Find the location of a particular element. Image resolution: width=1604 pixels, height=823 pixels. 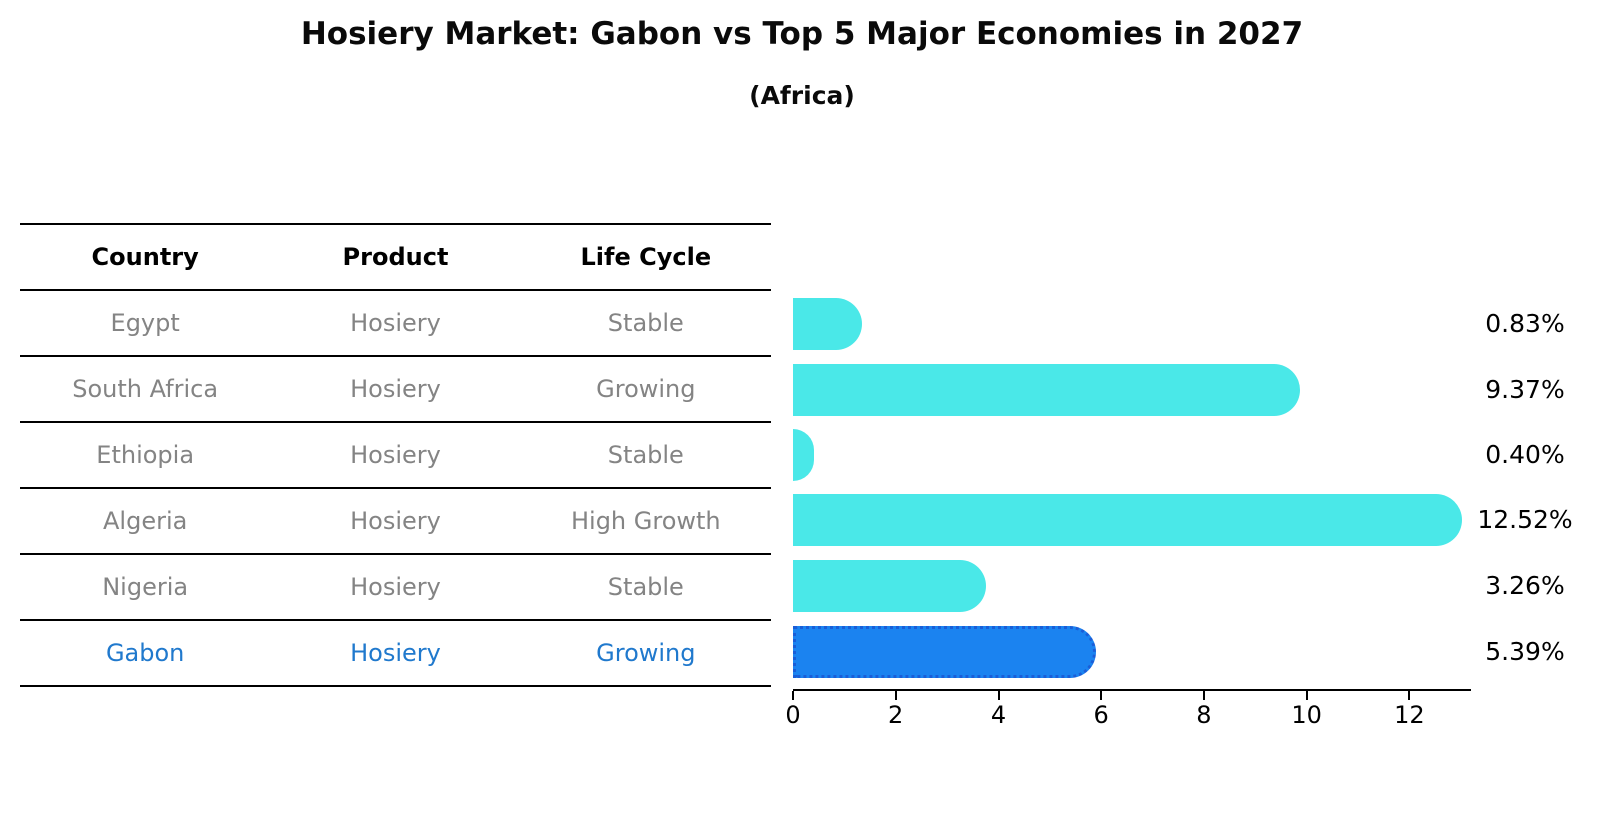

x-tick-label: 6 is located at coordinates (1101, 715).